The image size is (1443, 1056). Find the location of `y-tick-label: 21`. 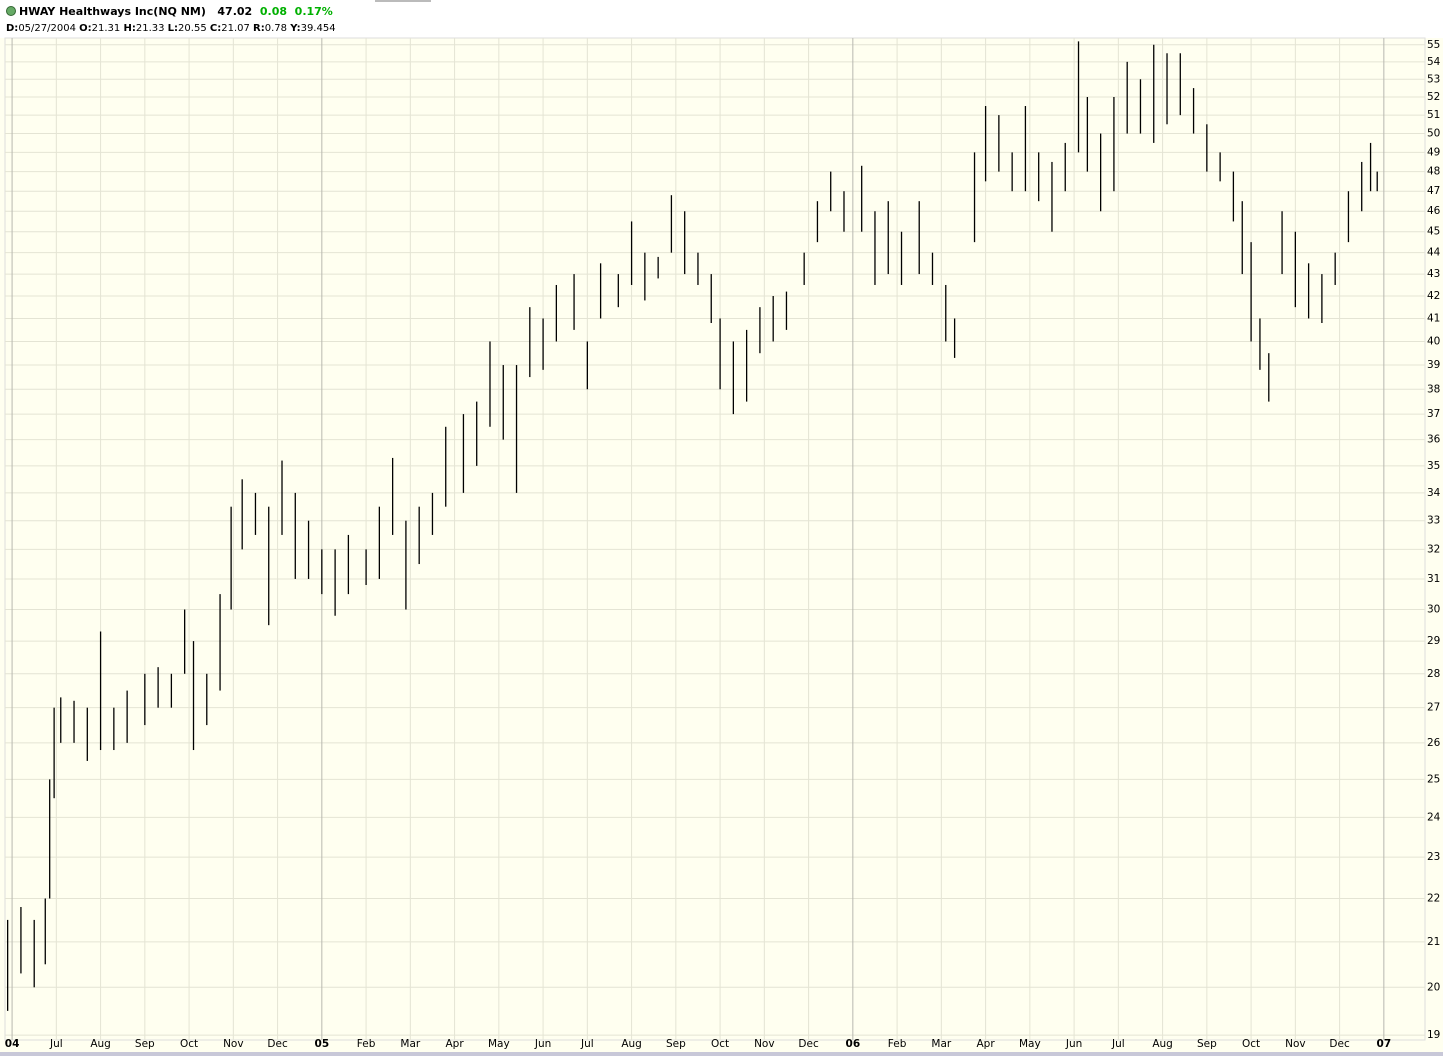

y-tick-label: 21 is located at coordinates (1433, 942).